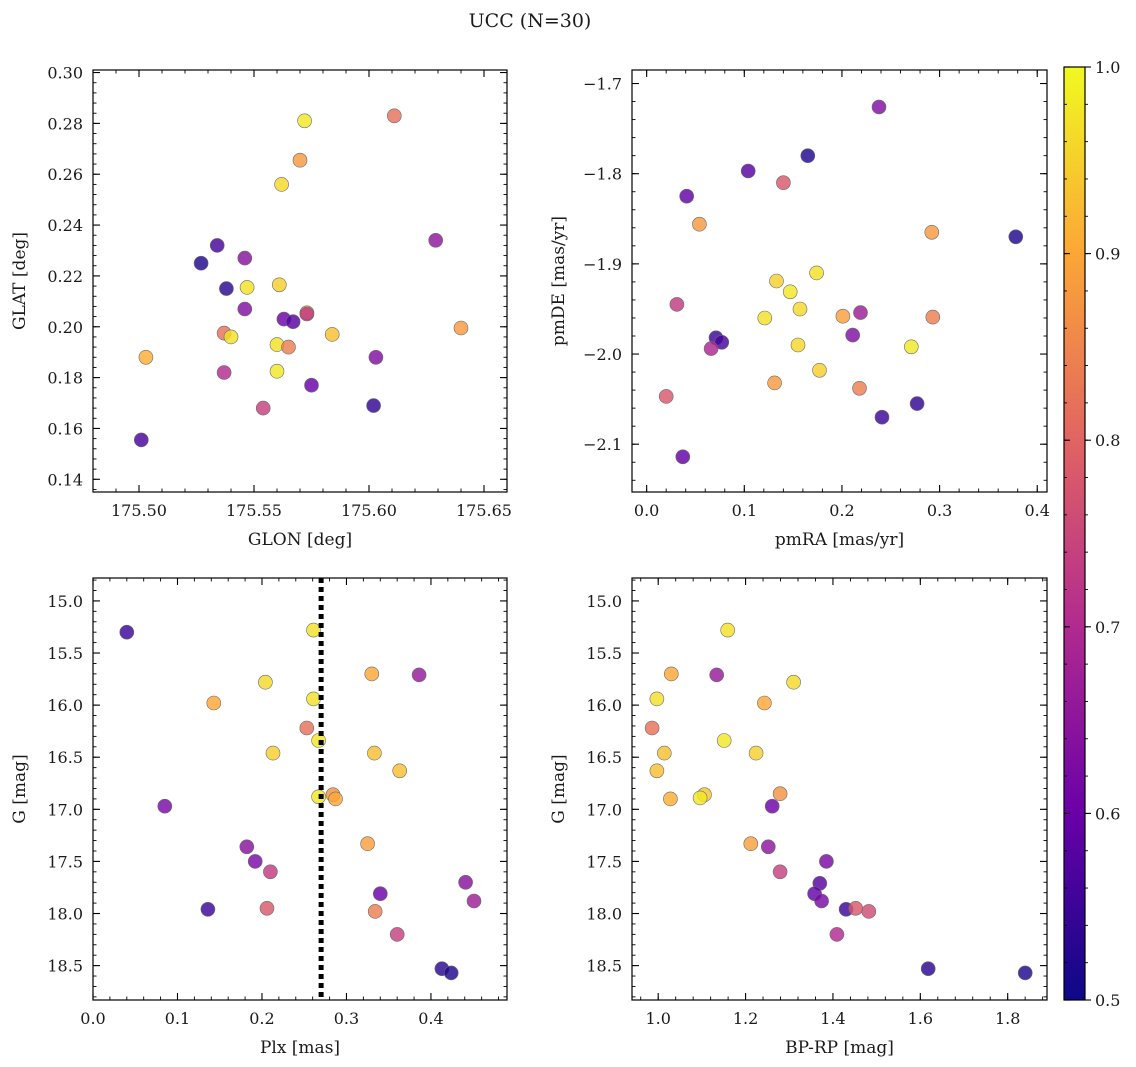 The width and height of the screenshot is (1136, 1067). What do you see at coordinates (602, 84) in the screenshot?
I see `y-tick-label: −1.7` at bounding box center [602, 84].